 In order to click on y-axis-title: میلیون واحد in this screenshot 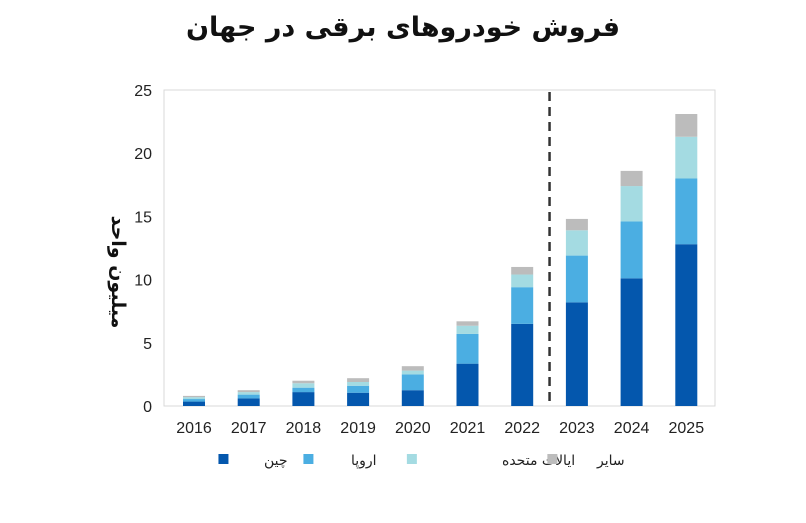, I will do `click(118, 272)`.